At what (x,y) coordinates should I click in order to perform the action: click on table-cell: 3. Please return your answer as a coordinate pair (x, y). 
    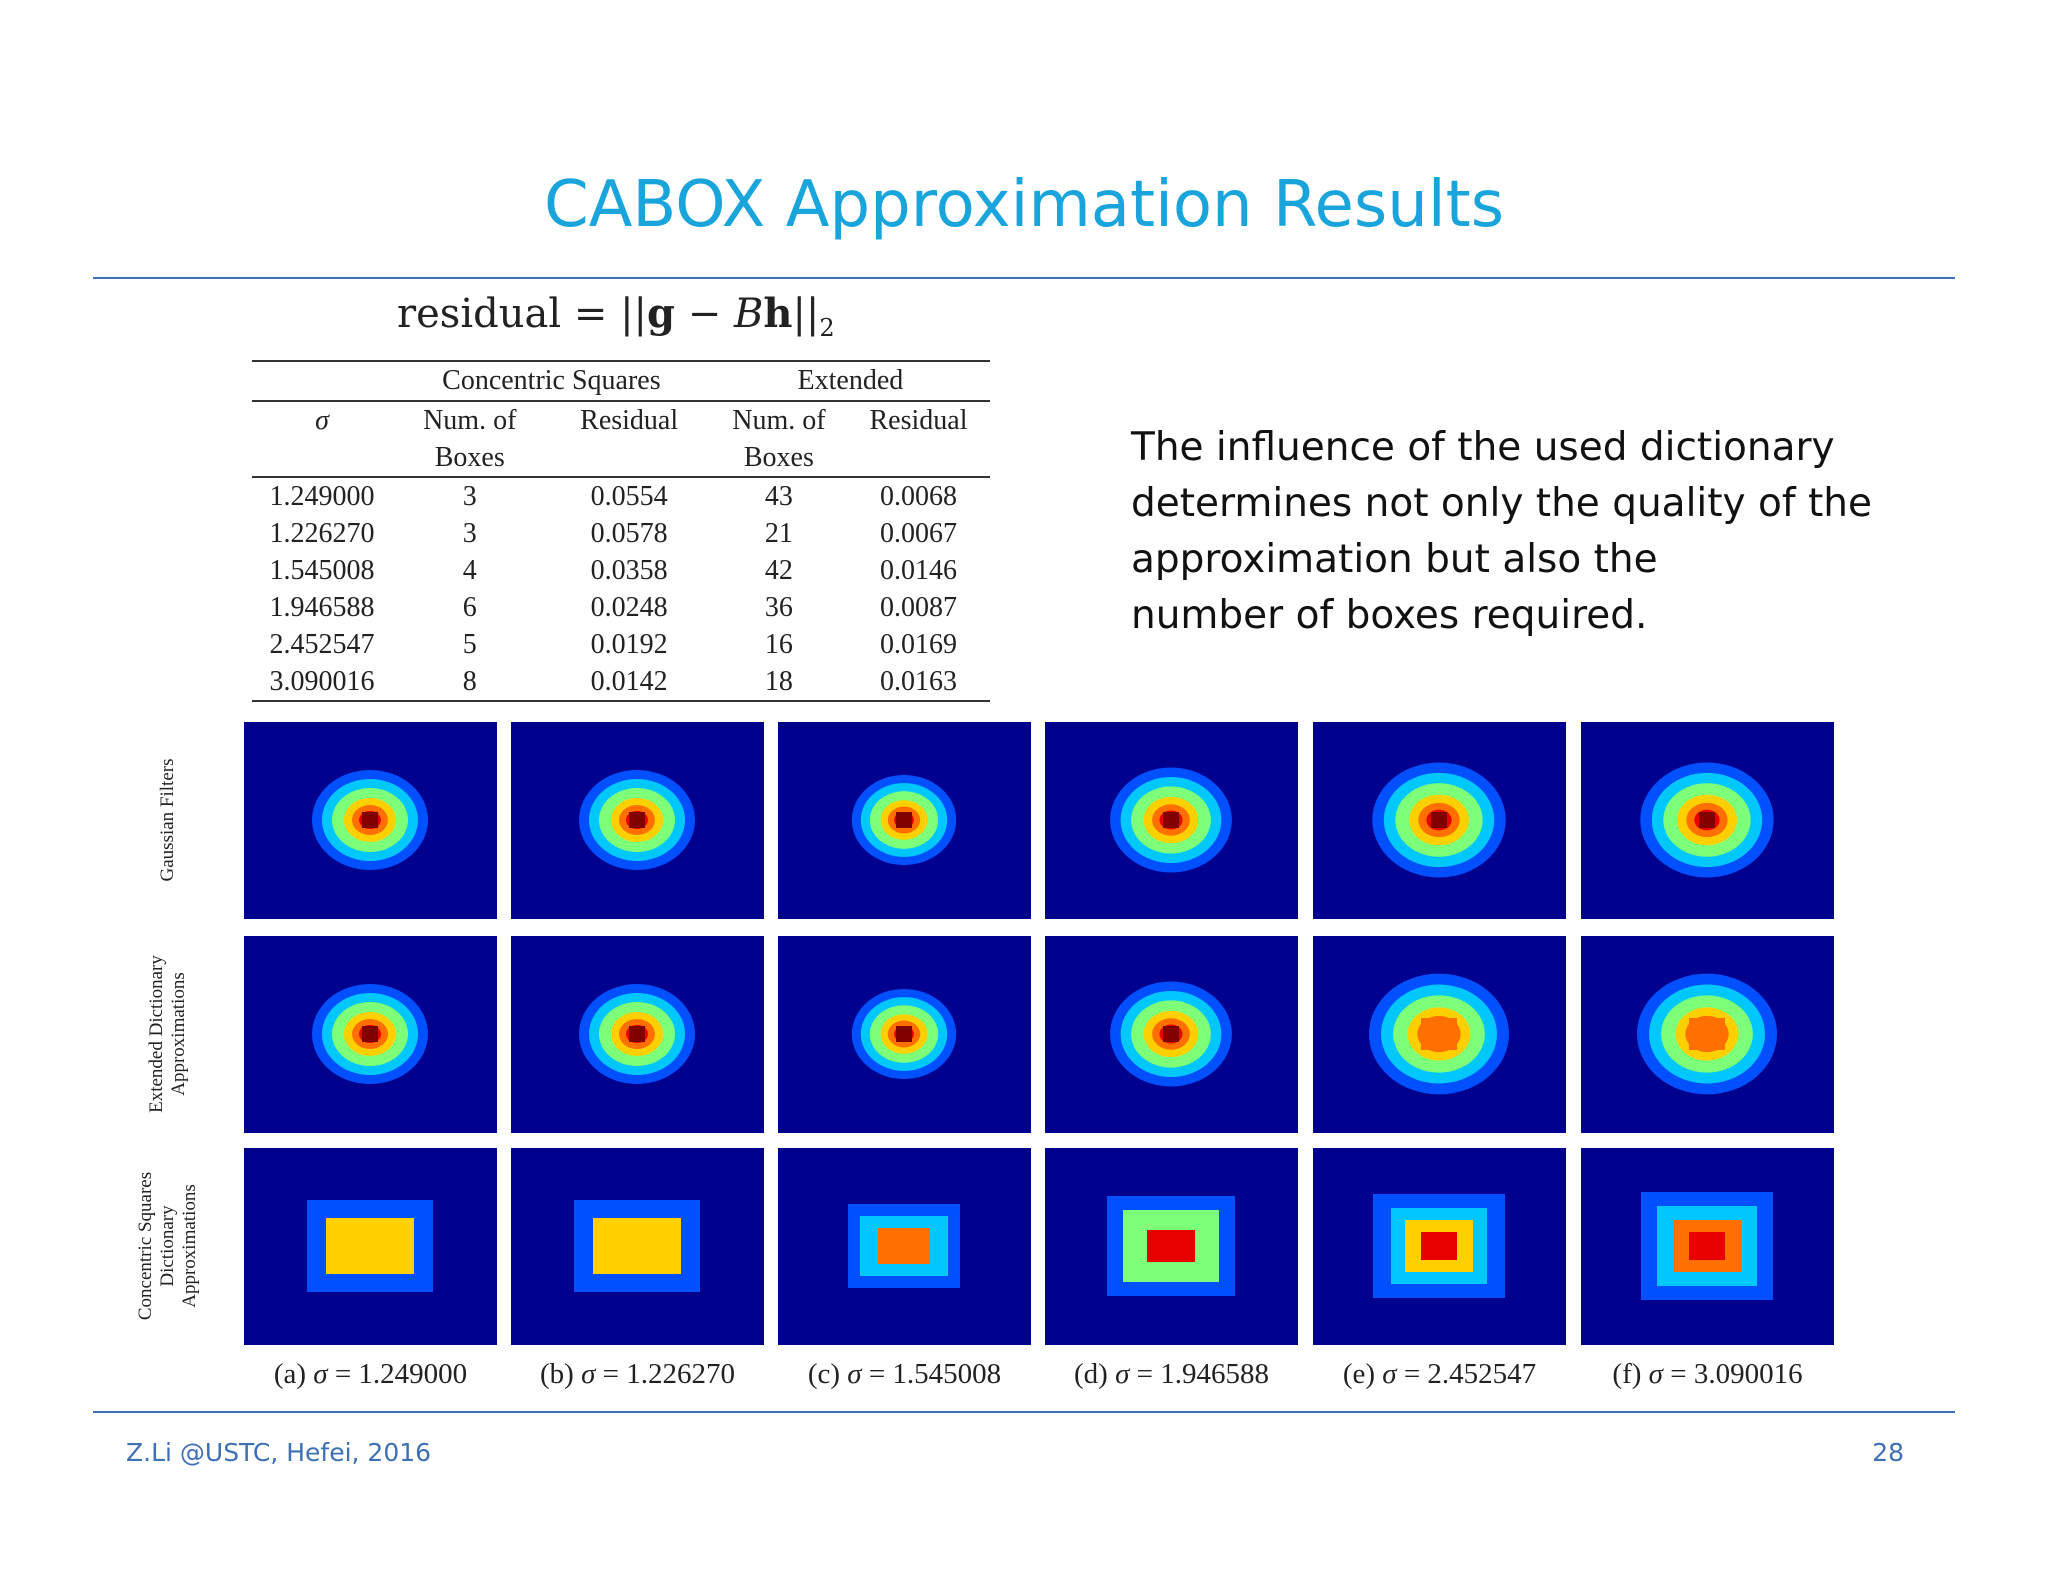
    Looking at the image, I should click on (469, 496).